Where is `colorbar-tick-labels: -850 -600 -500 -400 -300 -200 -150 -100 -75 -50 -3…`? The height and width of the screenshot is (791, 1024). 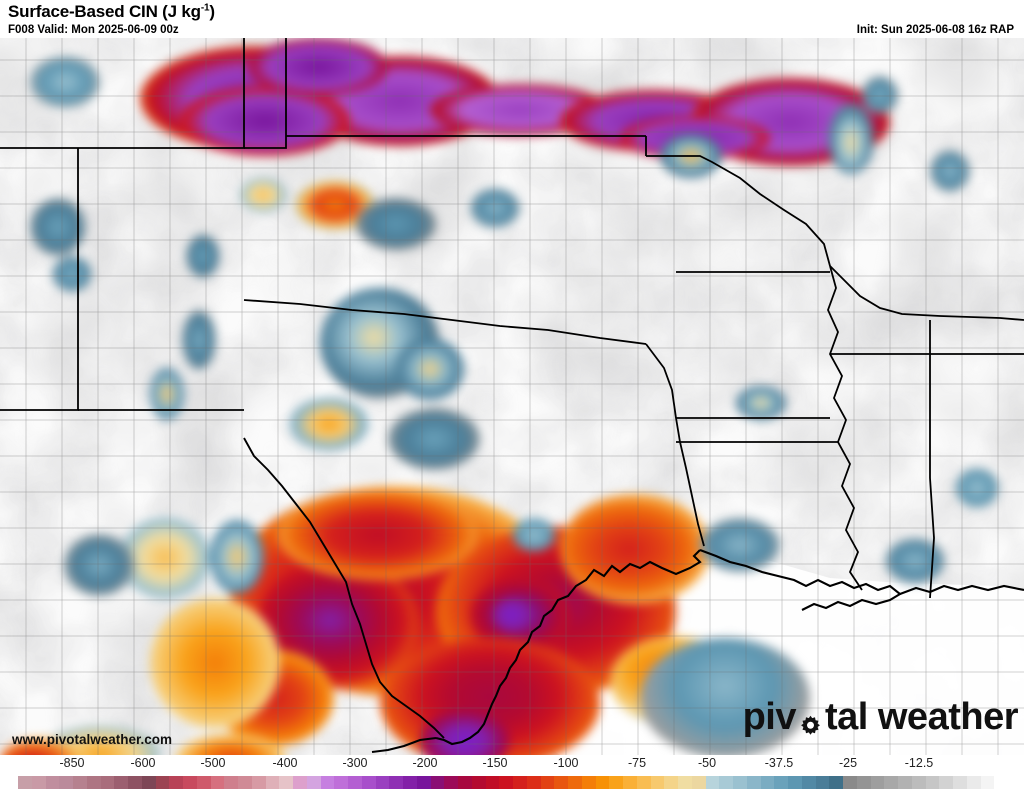 colorbar-tick-labels: -850 -600 -500 -400 -300 -200 -150 -100 -75 -50 -3… is located at coordinates (512, 765).